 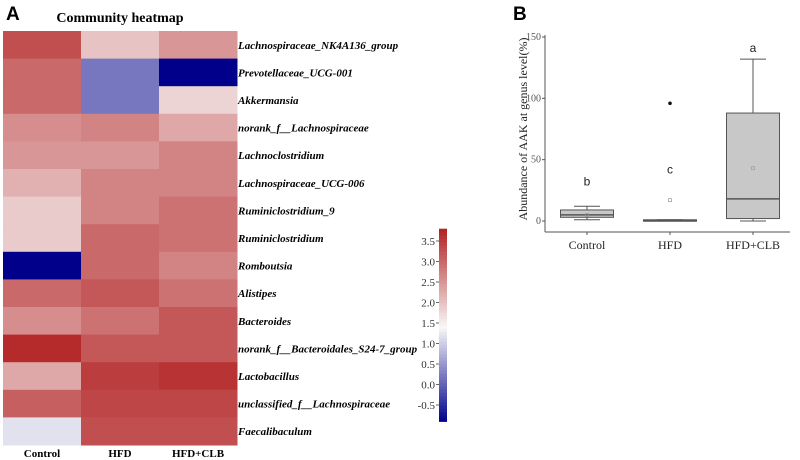 What do you see at coordinates (523, 129) in the screenshot?
I see `y-axis-label: Abundance of AAK at genus level(%)` at bounding box center [523, 129].